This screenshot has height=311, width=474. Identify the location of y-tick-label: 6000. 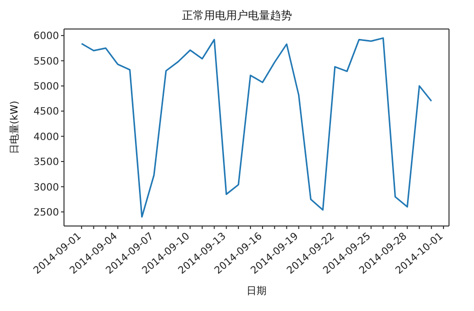
(46, 36).